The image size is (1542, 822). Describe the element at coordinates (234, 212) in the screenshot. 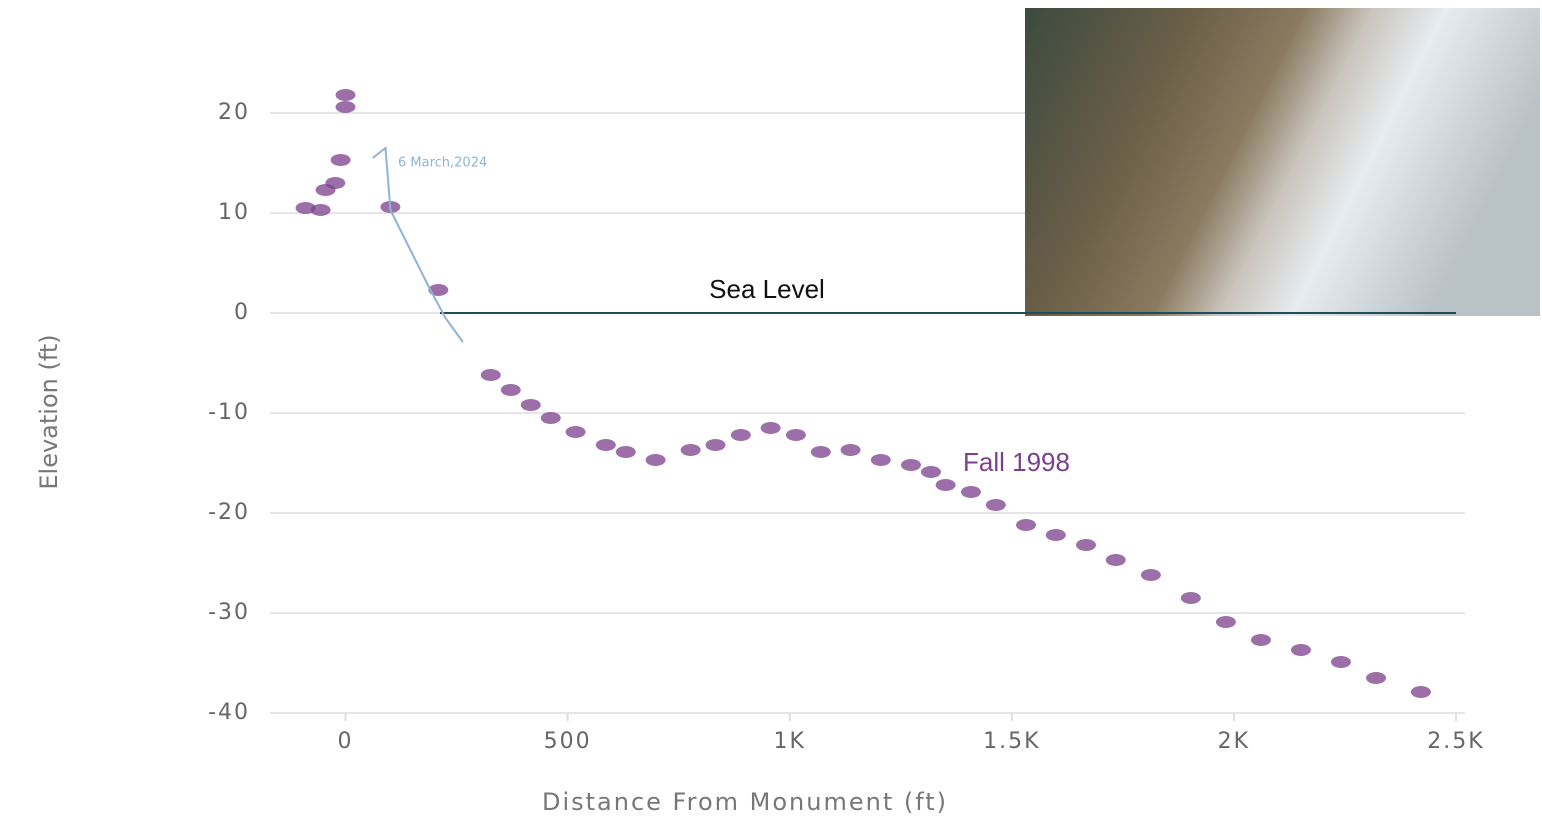

I see `y-tick-label: 10` at that location.